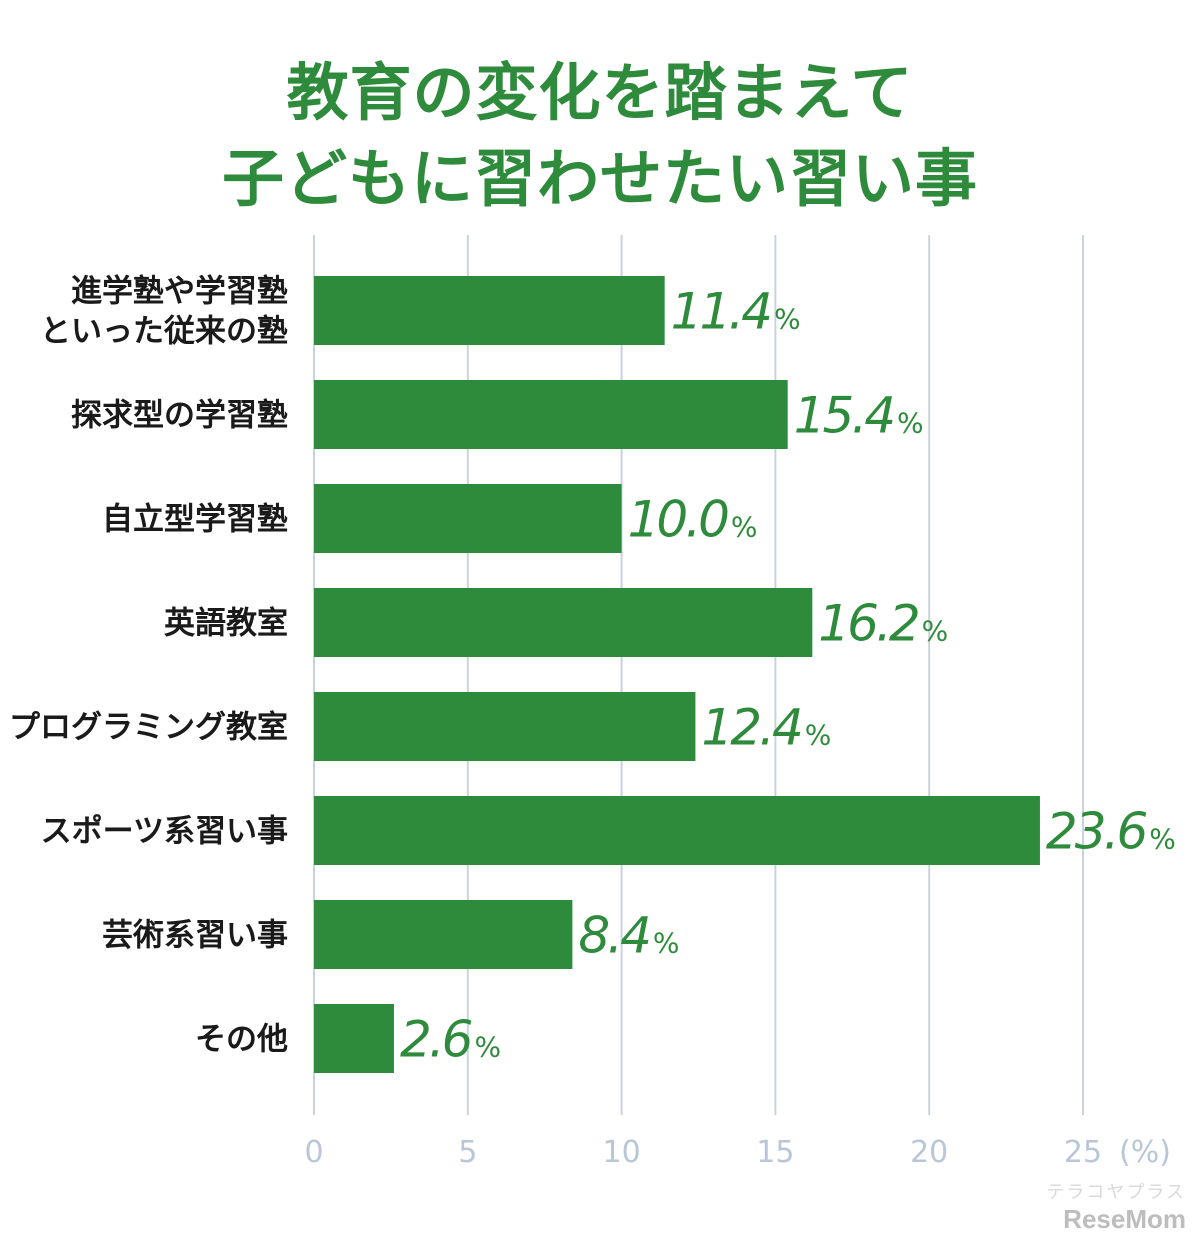 The width and height of the screenshot is (1200, 1245). I want to click on x-tick-label: 20, so click(929, 1152).